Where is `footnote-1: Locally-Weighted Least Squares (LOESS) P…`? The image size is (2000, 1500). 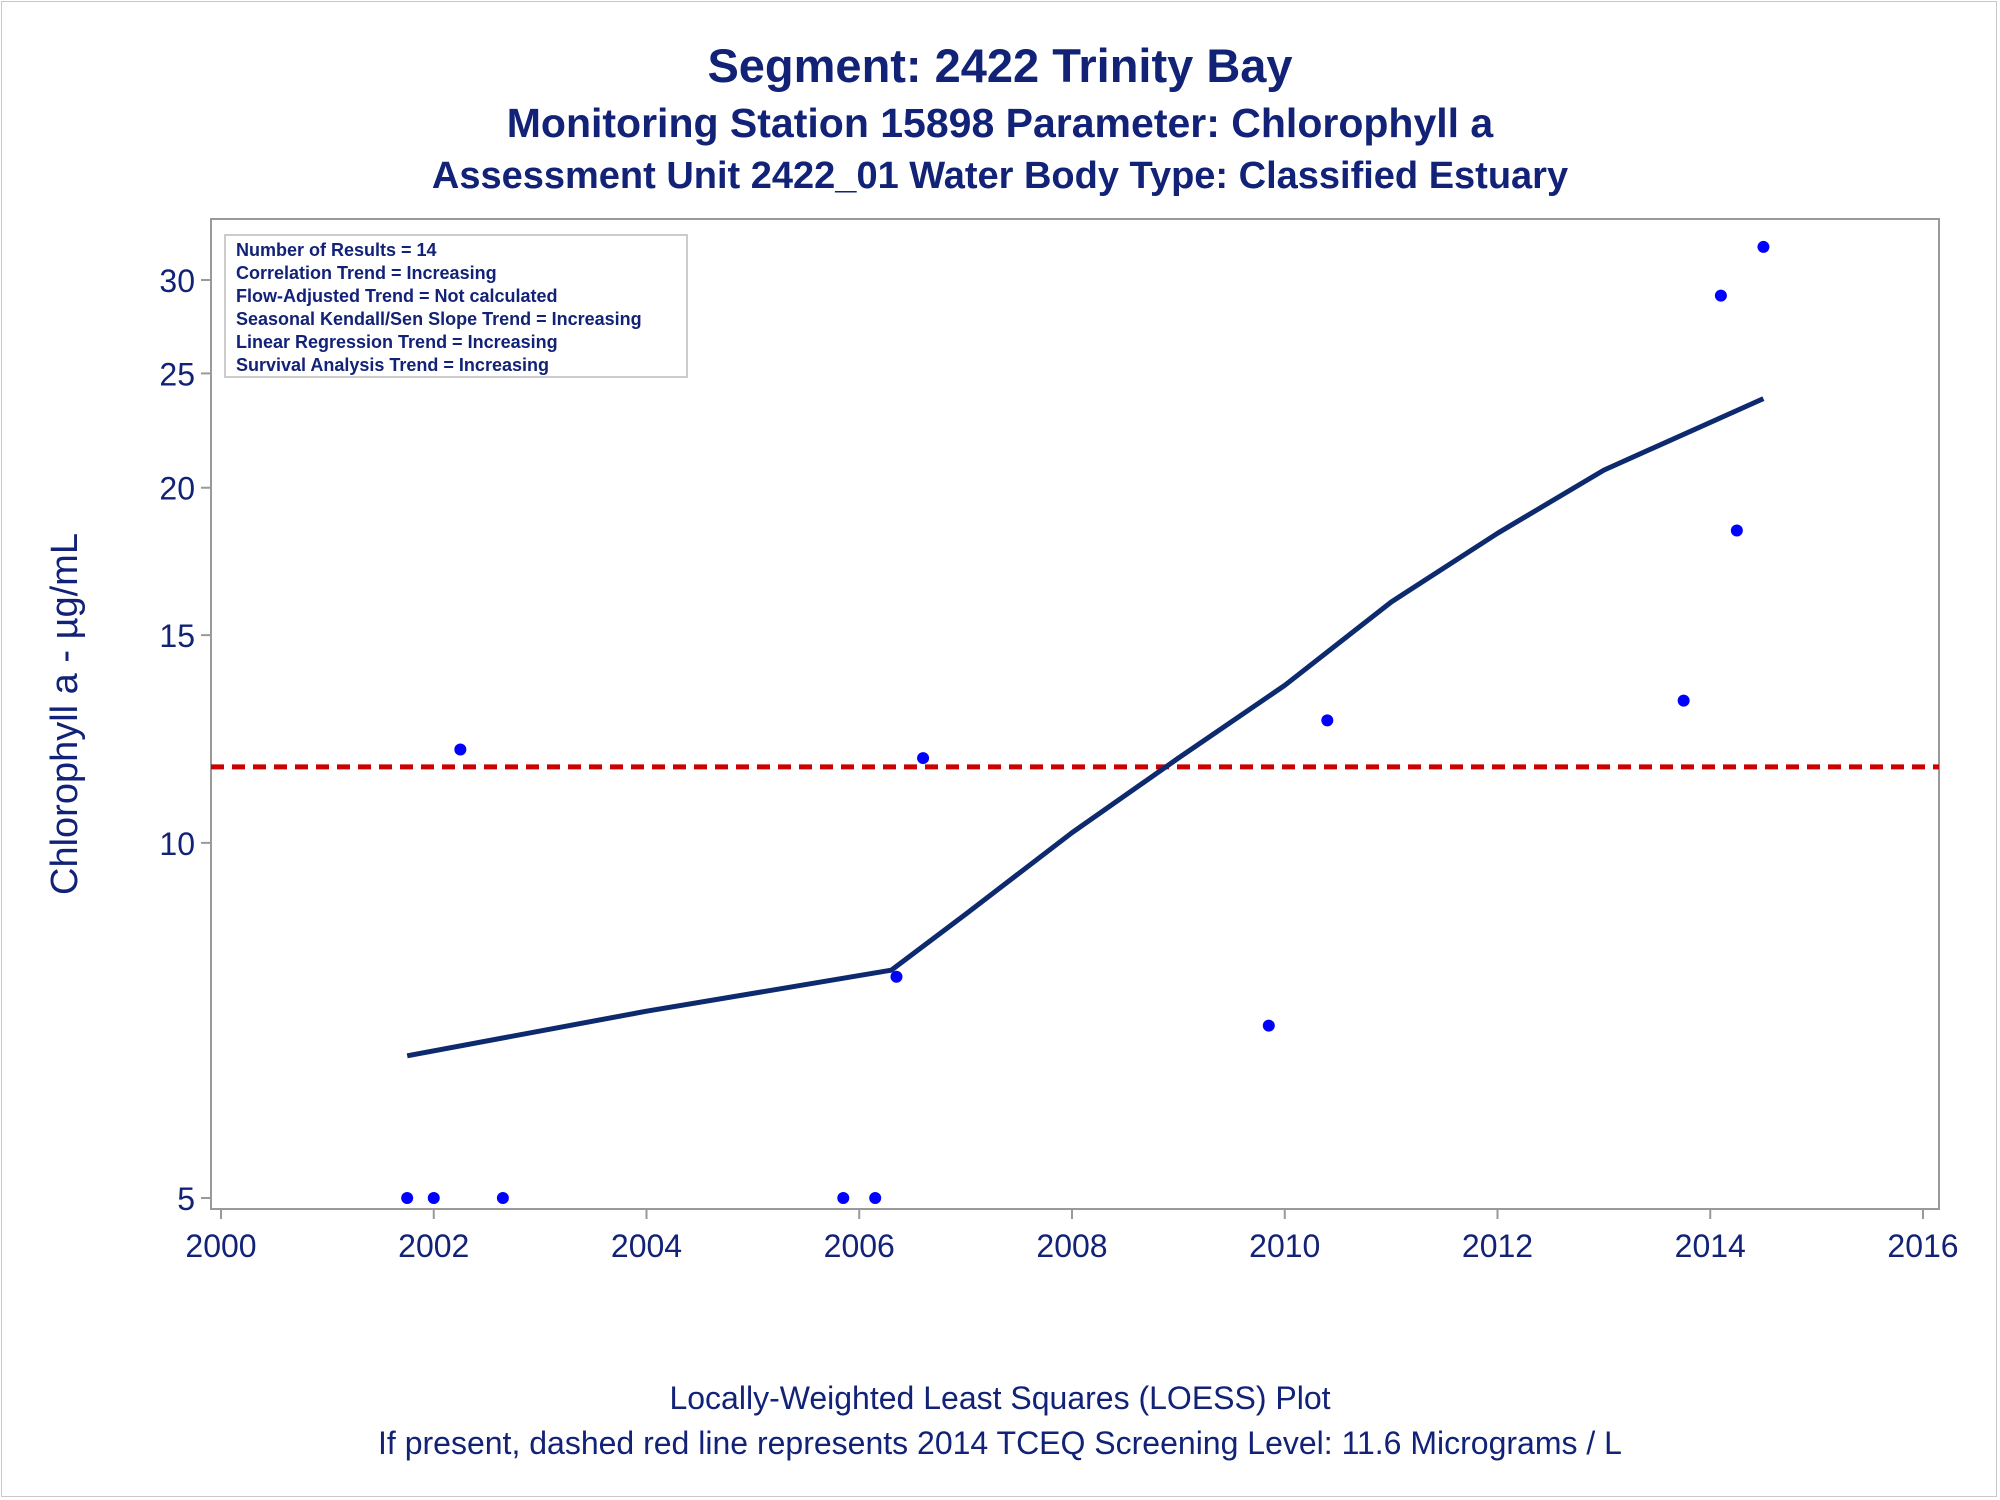
footnote-1: Locally-Weighted Least Squares (LOESS) P… is located at coordinates (1000, 1398).